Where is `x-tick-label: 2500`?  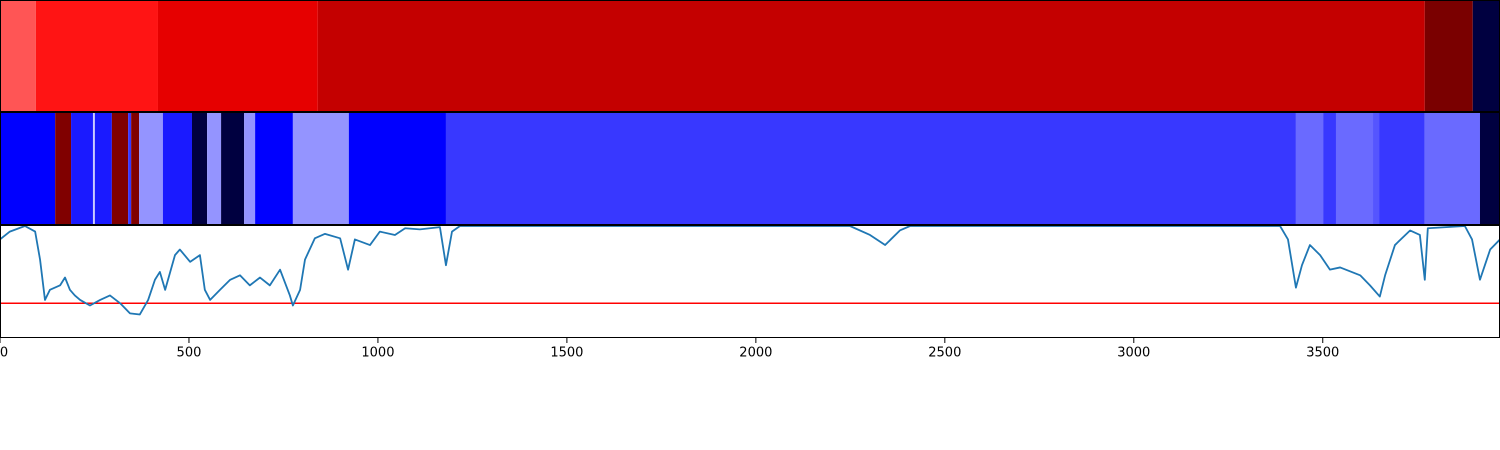 x-tick-label: 2500 is located at coordinates (944, 353).